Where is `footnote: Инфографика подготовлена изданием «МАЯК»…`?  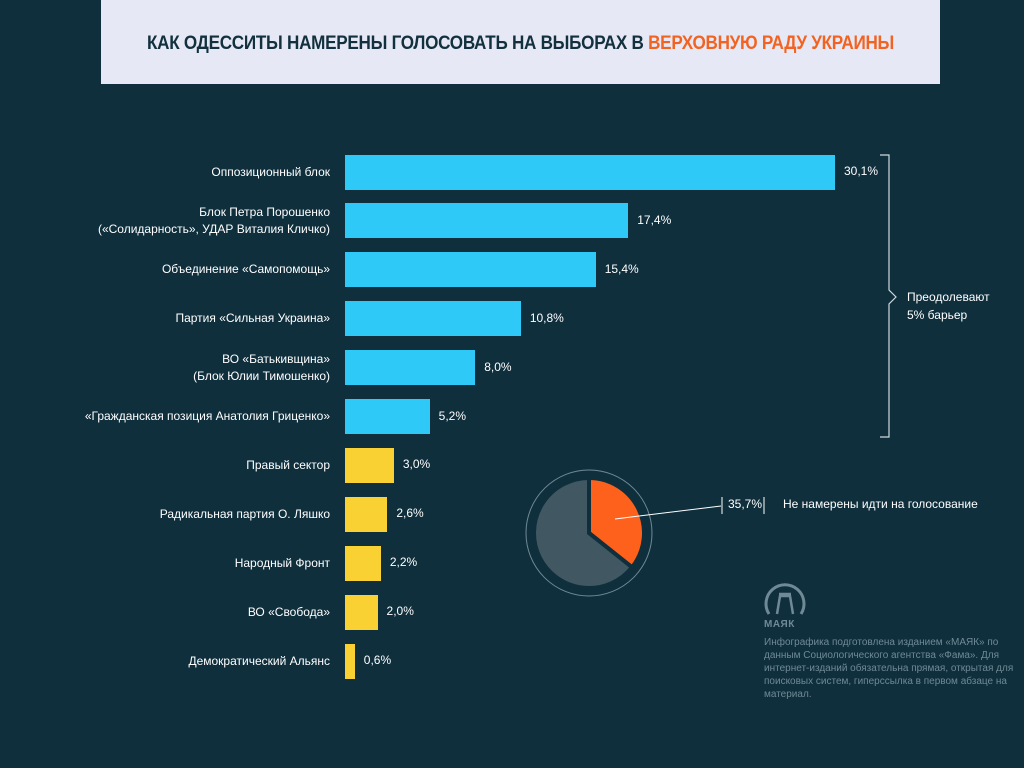 footnote: Инфографика подготовлена изданием «МАЯК»… is located at coordinates (889, 668).